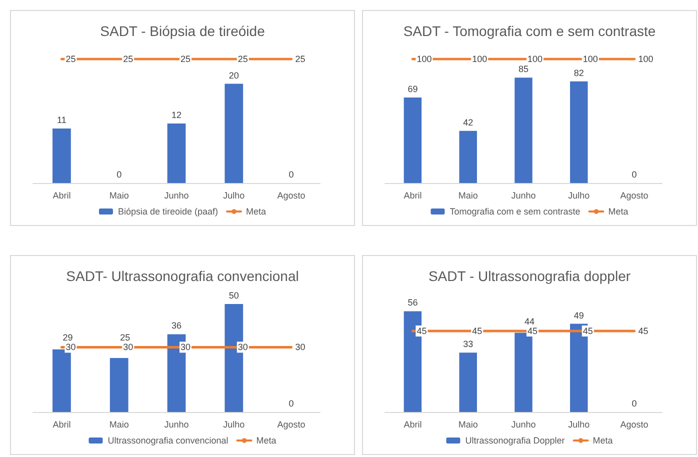 This screenshot has width=698, height=457. What do you see at coordinates (468, 344) in the screenshot?
I see `data-label: 33` at bounding box center [468, 344].